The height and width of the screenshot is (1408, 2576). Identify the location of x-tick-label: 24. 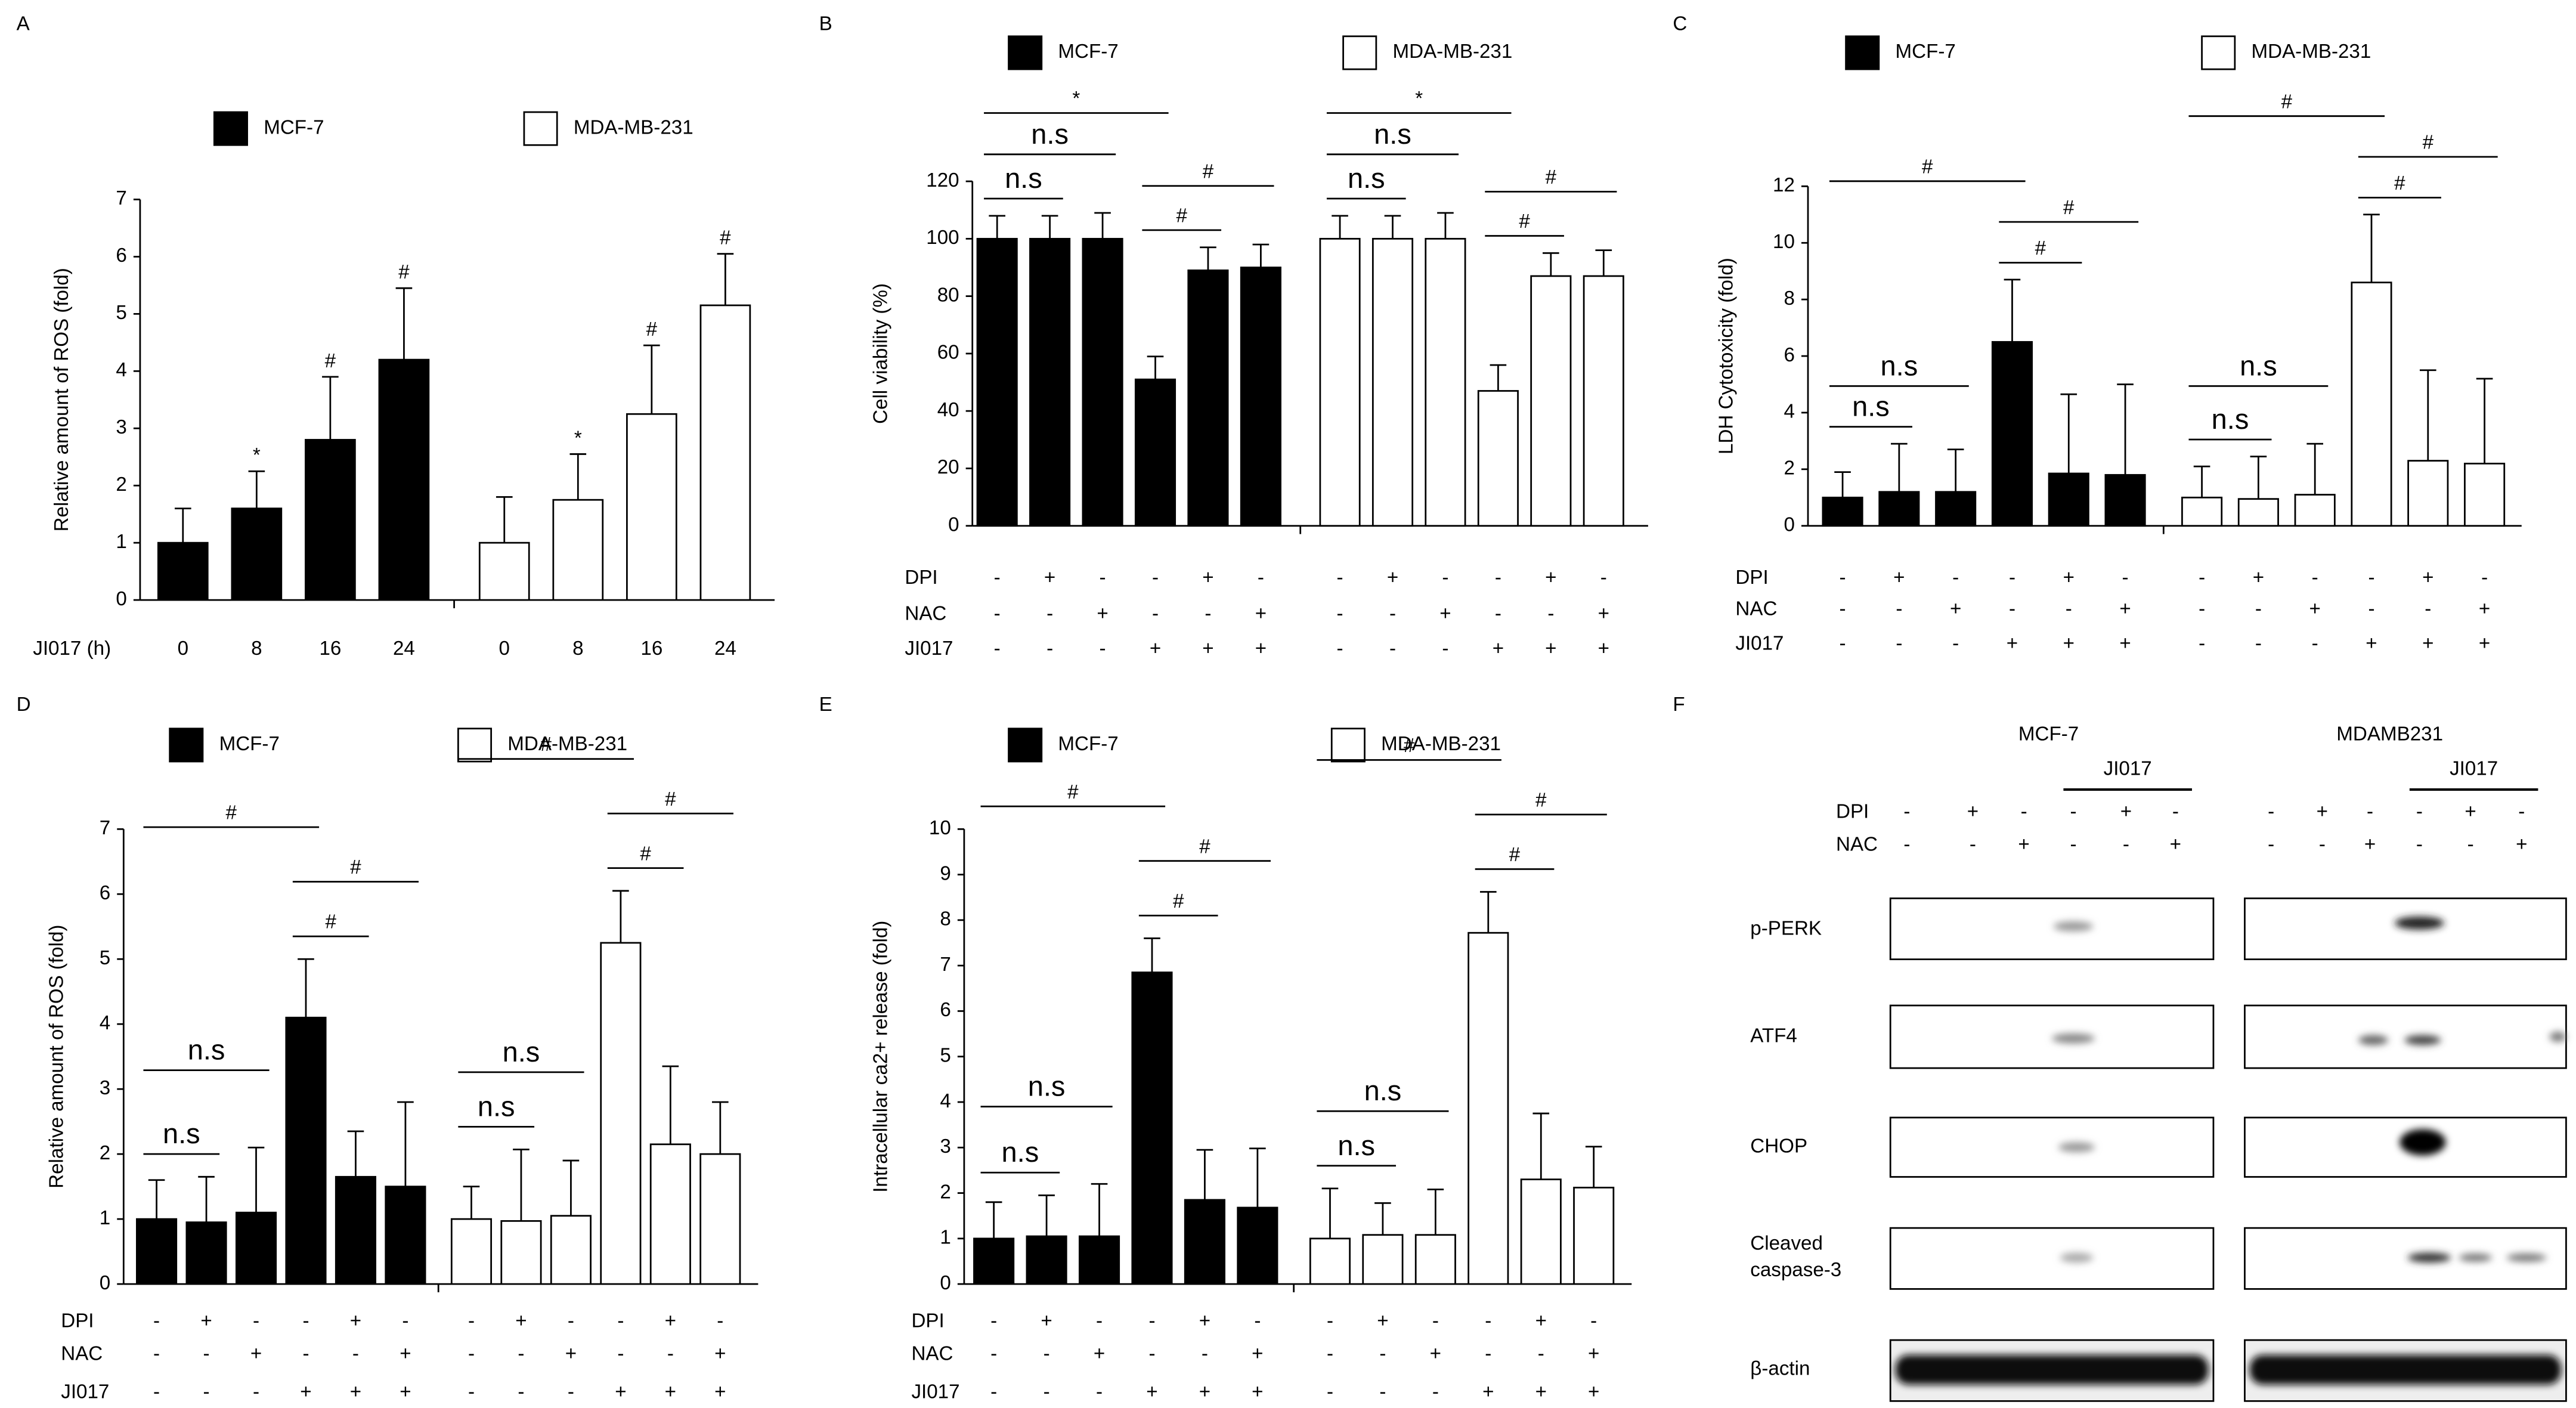
(725, 649).